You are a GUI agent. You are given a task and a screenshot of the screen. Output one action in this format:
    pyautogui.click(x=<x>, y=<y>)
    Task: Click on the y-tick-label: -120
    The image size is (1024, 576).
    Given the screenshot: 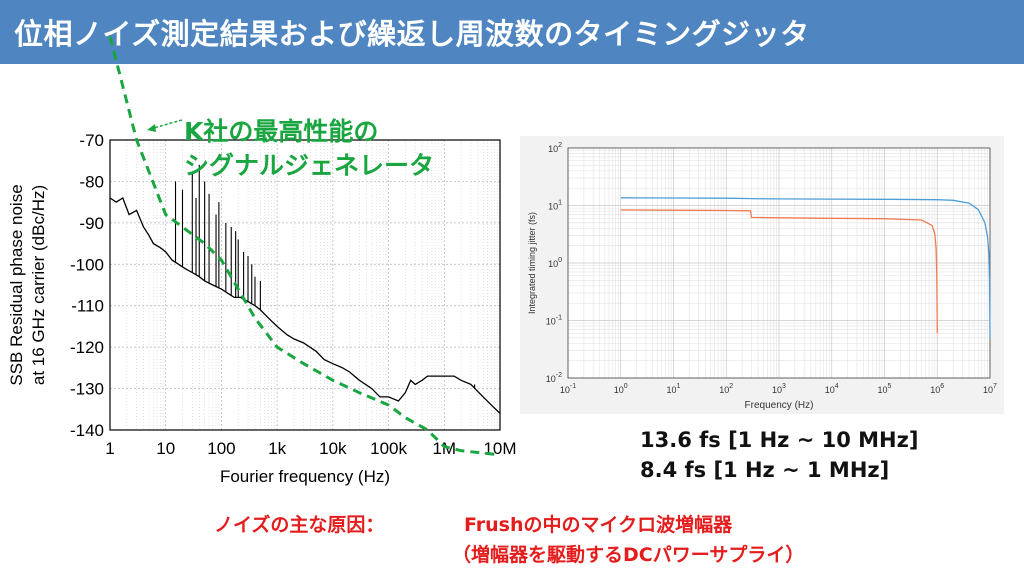 What is the action you would take?
    pyautogui.click(x=87, y=347)
    